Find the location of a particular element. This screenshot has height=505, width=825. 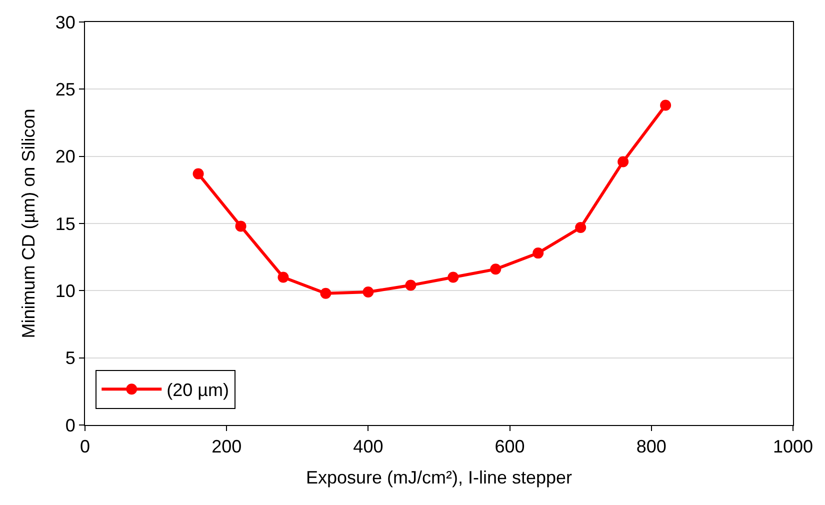

x-tick-label: 800 is located at coordinates (651, 446).